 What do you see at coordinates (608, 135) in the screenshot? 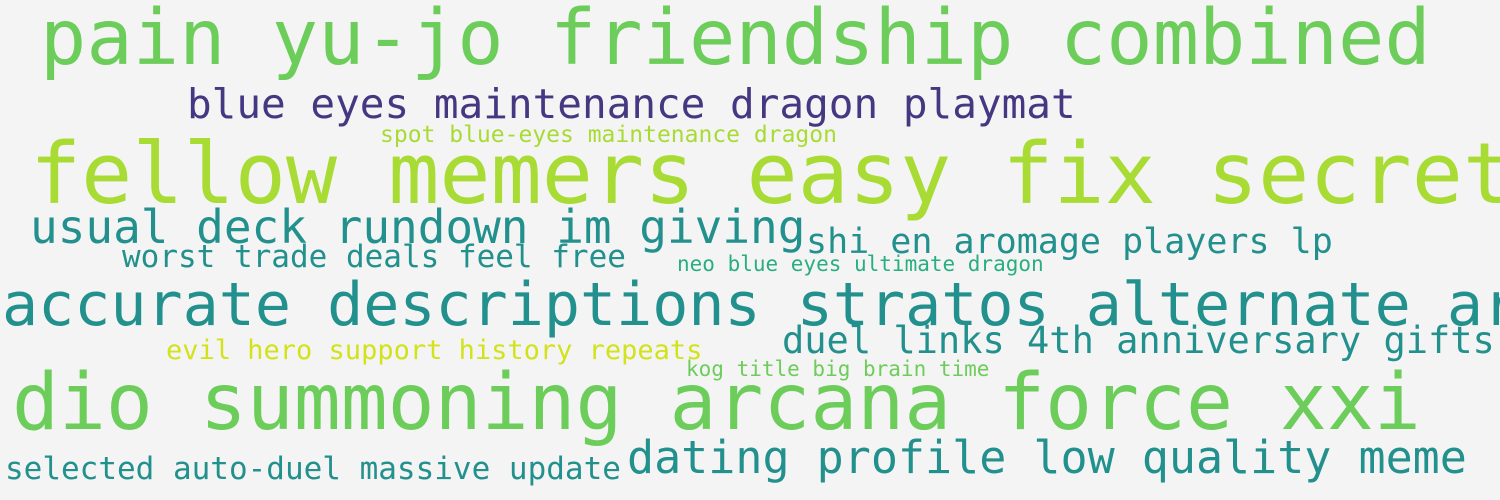
I see `word-spot-blue-eyes-maintenance-dragon: spot blue-eyes maintenance dragon` at bounding box center [608, 135].